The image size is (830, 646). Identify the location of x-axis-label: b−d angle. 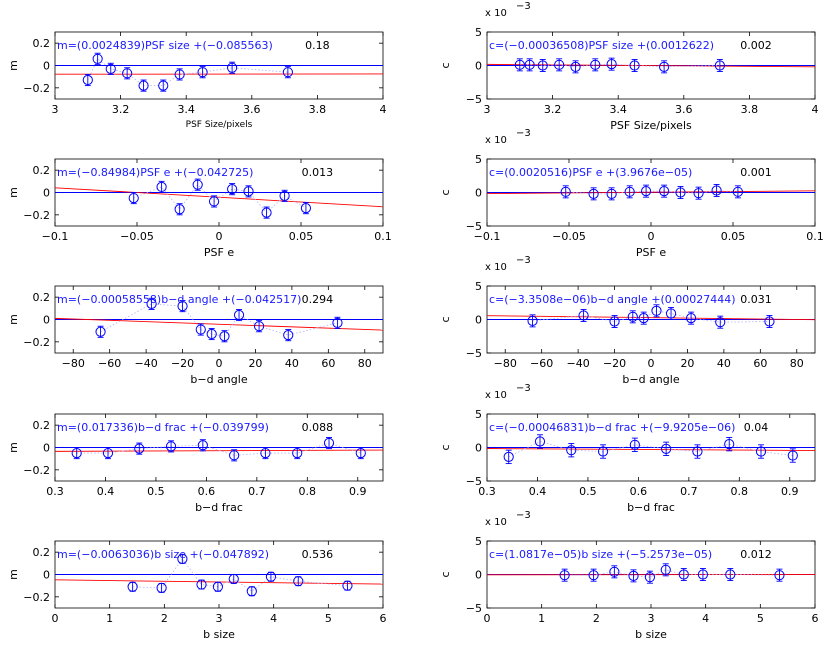
(218, 379).